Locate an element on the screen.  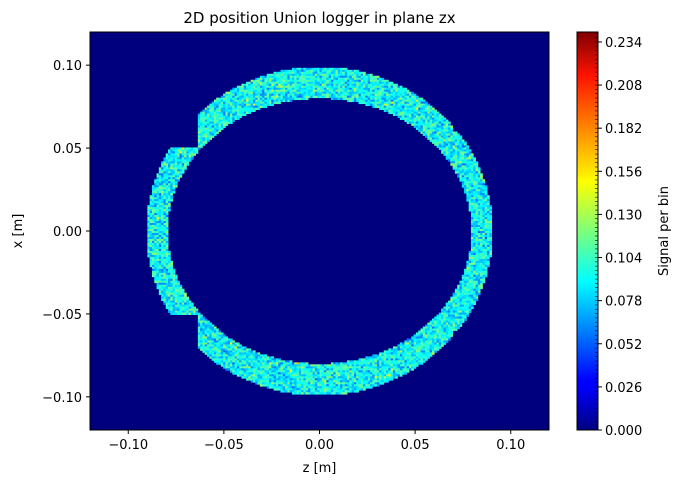
colorbar-tick-label: 0.026 is located at coordinates (623, 388).